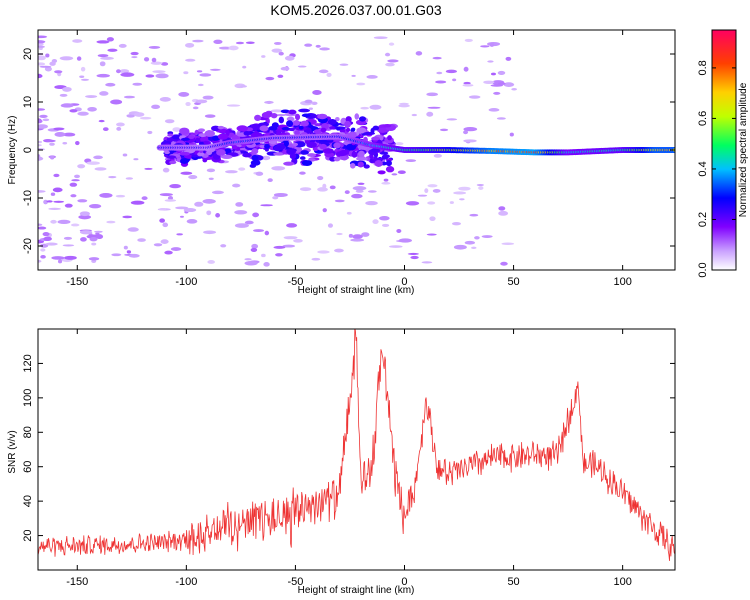 Image resolution: width=750 pixels, height=600 pixels. What do you see at coordinates (186, 282) in the screenshot?
I see `spectrum-x-tick-label: -100` at bounding box center [186, 282].